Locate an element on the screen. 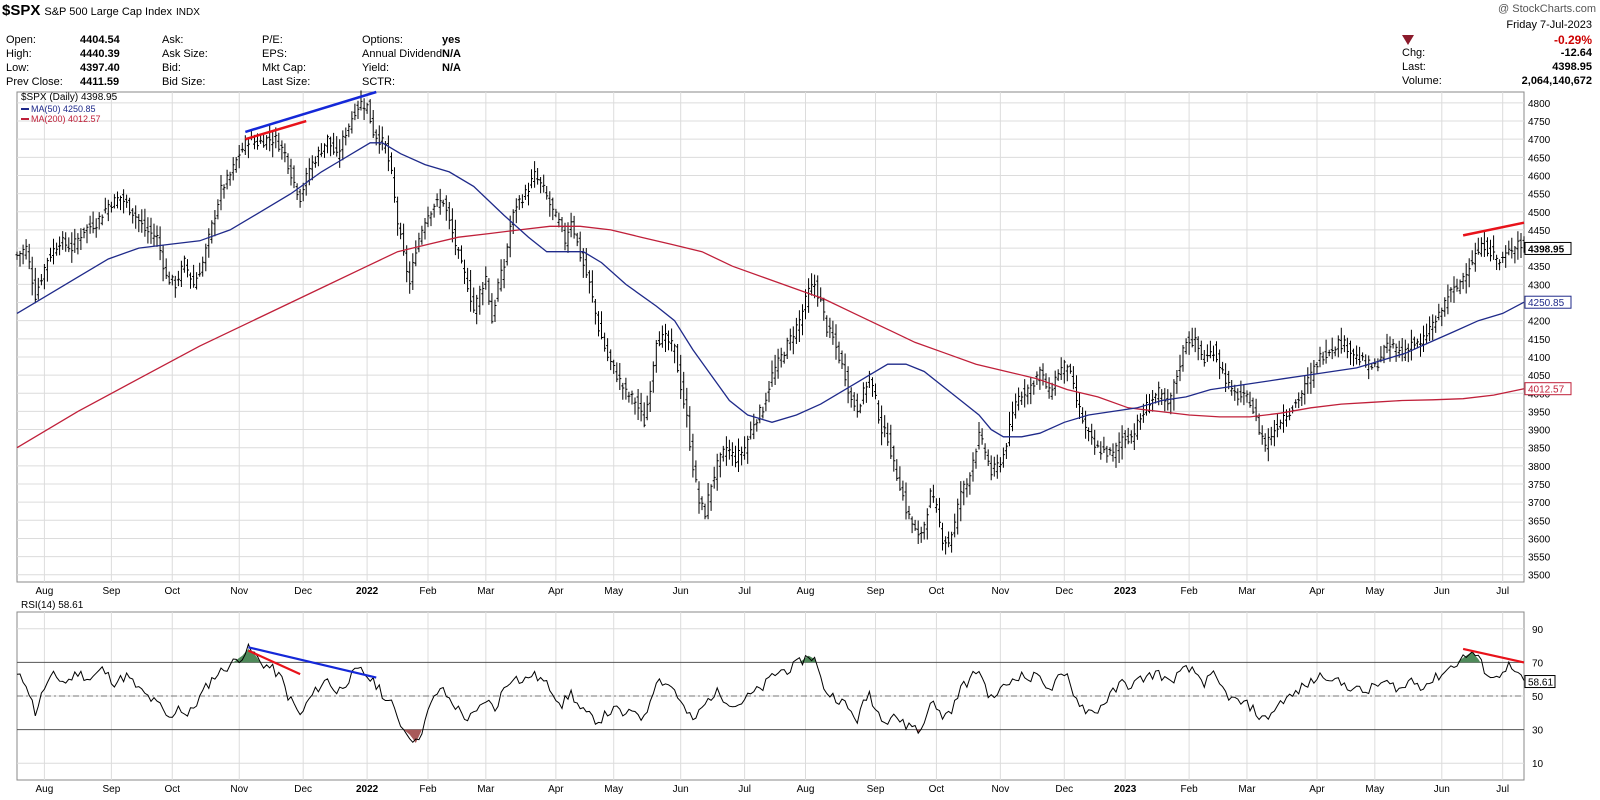  rsi-x-tick-label: Feb is located at coordinates (428, 789).